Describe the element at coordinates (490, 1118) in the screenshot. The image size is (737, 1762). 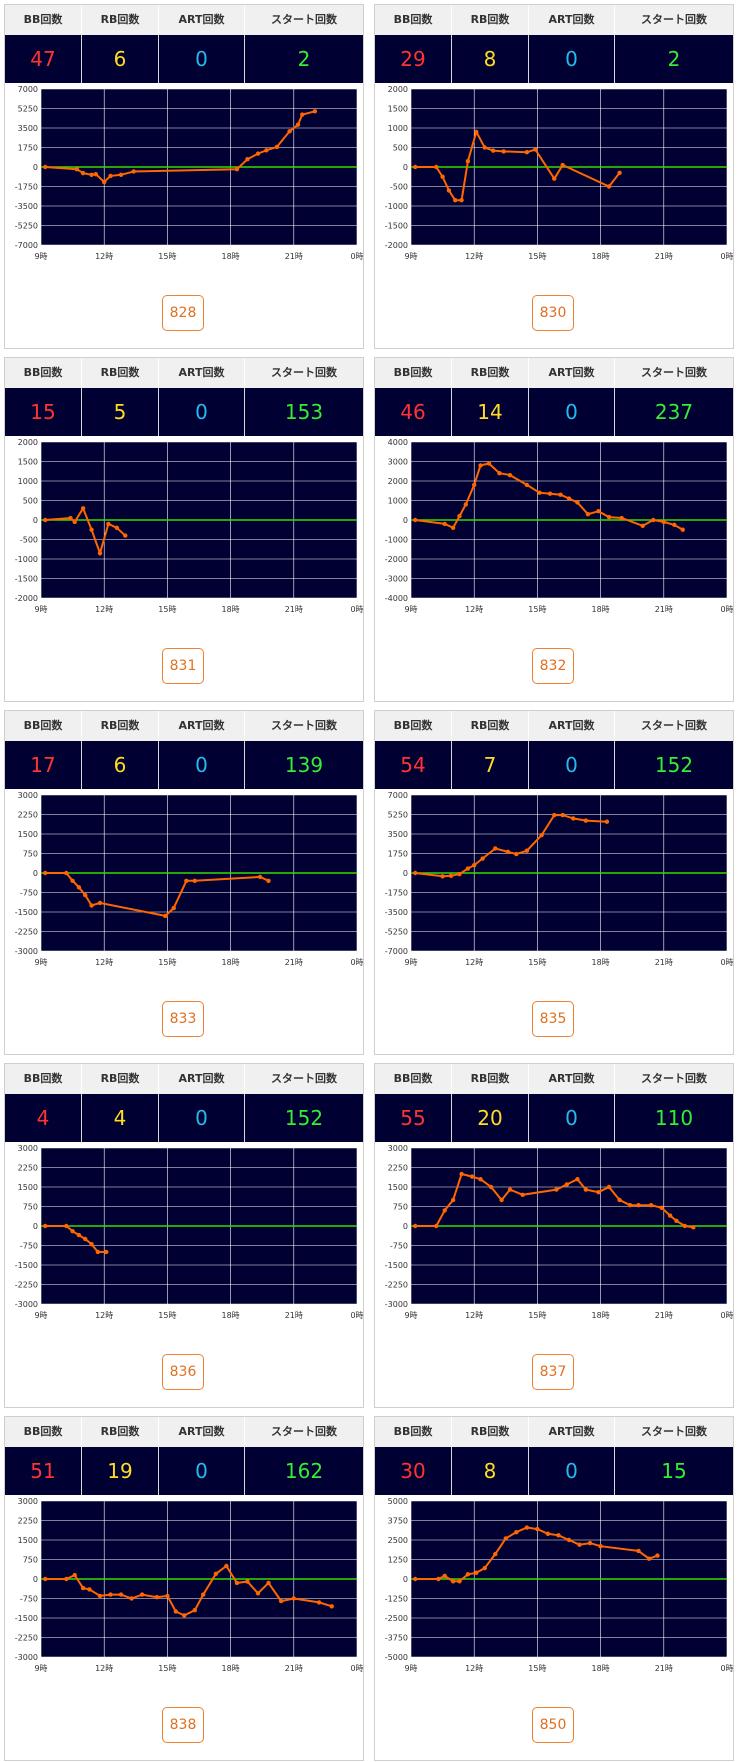
I see `value-rb: 20` at that location.